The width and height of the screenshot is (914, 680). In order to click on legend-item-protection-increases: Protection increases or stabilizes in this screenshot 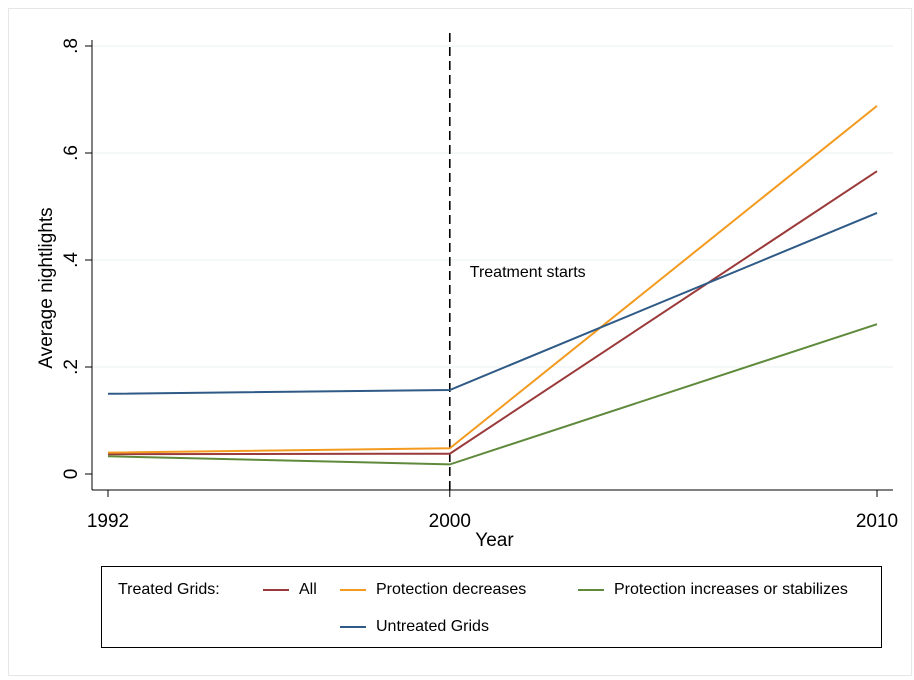, I will do `click(713, 590)`.